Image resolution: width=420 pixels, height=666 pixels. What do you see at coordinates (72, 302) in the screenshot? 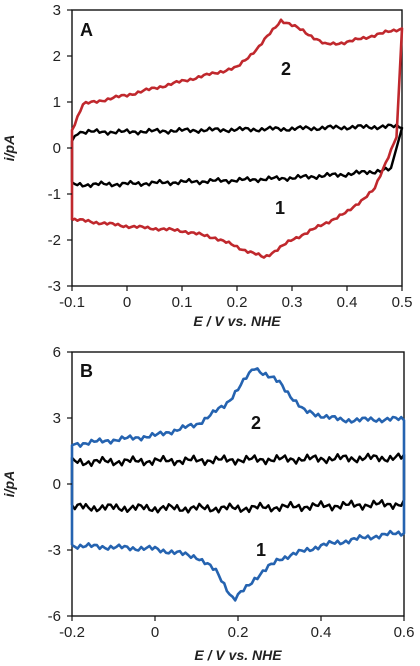
I see `panel-a-x-tick-label-0: -0.1` at bounding box center [72, 302].